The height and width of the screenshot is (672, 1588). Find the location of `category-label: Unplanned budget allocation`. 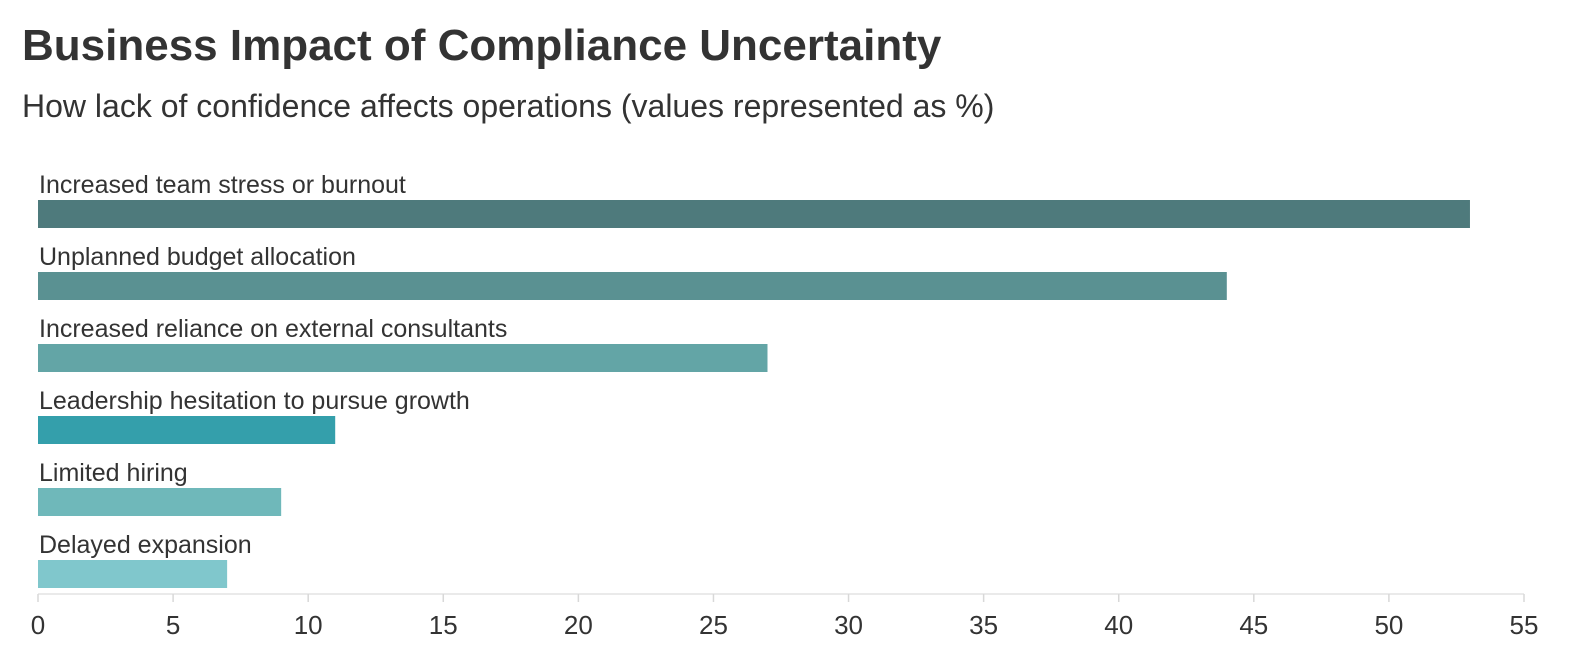

category-label: Unplanned budget allocation is located at coordinates (197, 257).